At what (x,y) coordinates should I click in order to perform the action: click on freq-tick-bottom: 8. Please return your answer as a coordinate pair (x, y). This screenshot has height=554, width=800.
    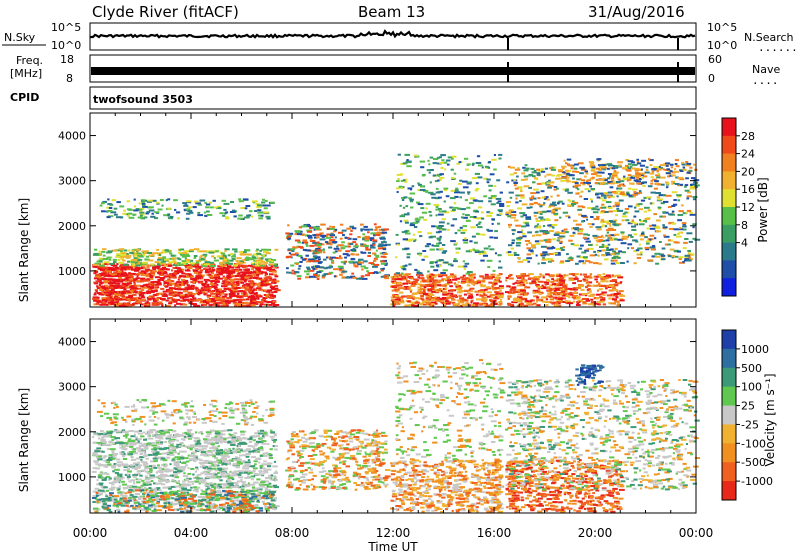
    Looking at the image, I should click on (69, 78).